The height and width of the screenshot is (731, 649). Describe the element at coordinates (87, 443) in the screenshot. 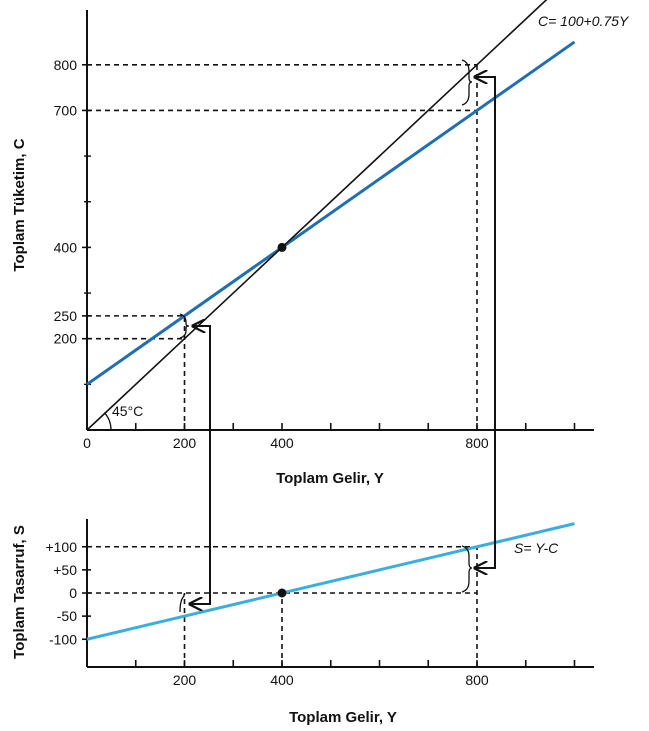

I see `top-x-tick-label: 0` at that location.